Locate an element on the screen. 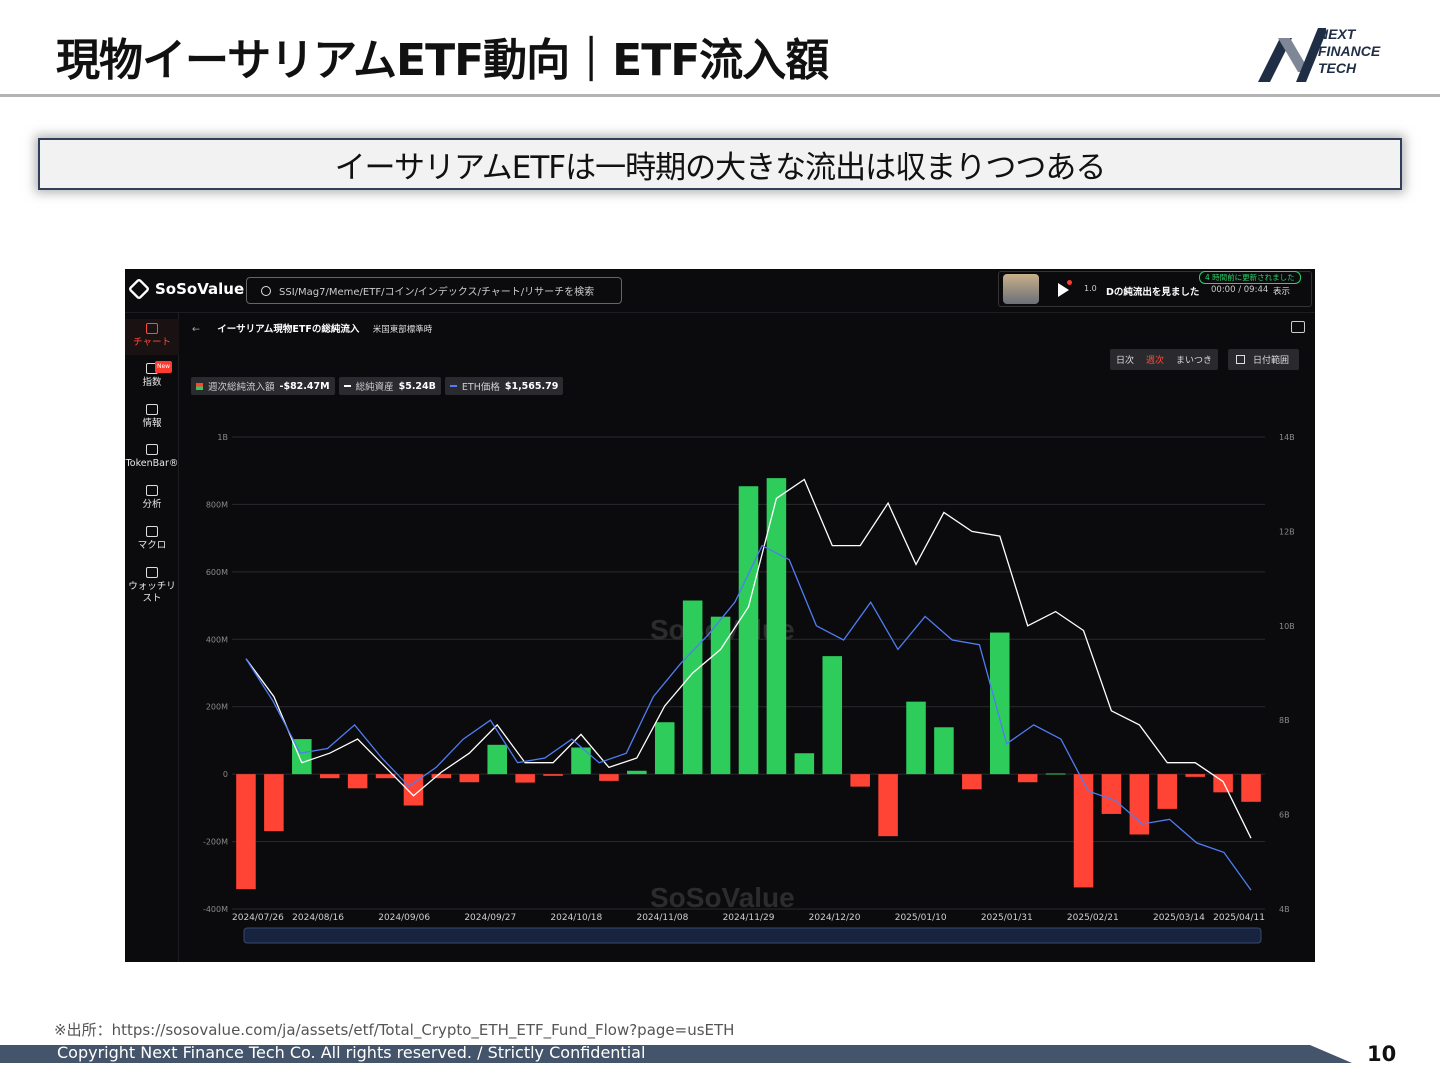 The height and width of the screenshot is (1080, 1440). update-notice: 4 時間前に更新されました is located at coordinates (1250, 277).